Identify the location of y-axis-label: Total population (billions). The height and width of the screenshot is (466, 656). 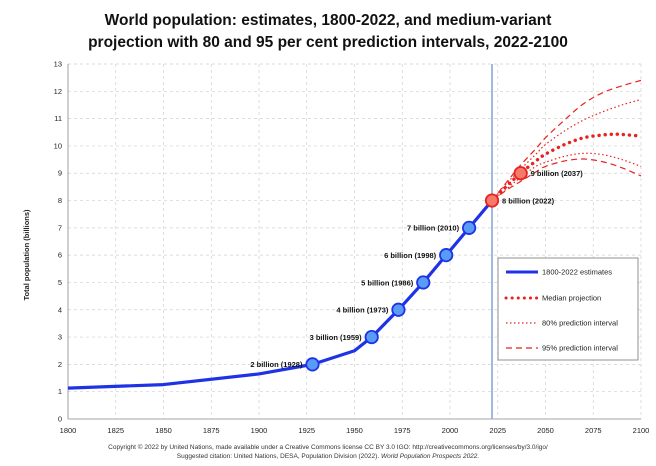
(26, 255).